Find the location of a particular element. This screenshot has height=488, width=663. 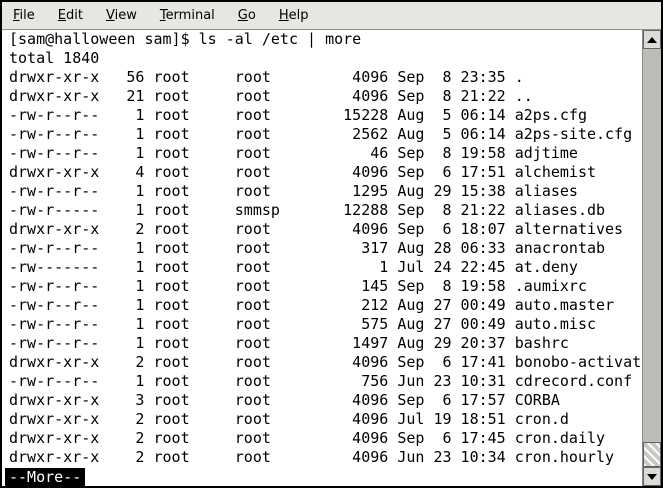

scroll-up-button is located at coordinates (652, 39).